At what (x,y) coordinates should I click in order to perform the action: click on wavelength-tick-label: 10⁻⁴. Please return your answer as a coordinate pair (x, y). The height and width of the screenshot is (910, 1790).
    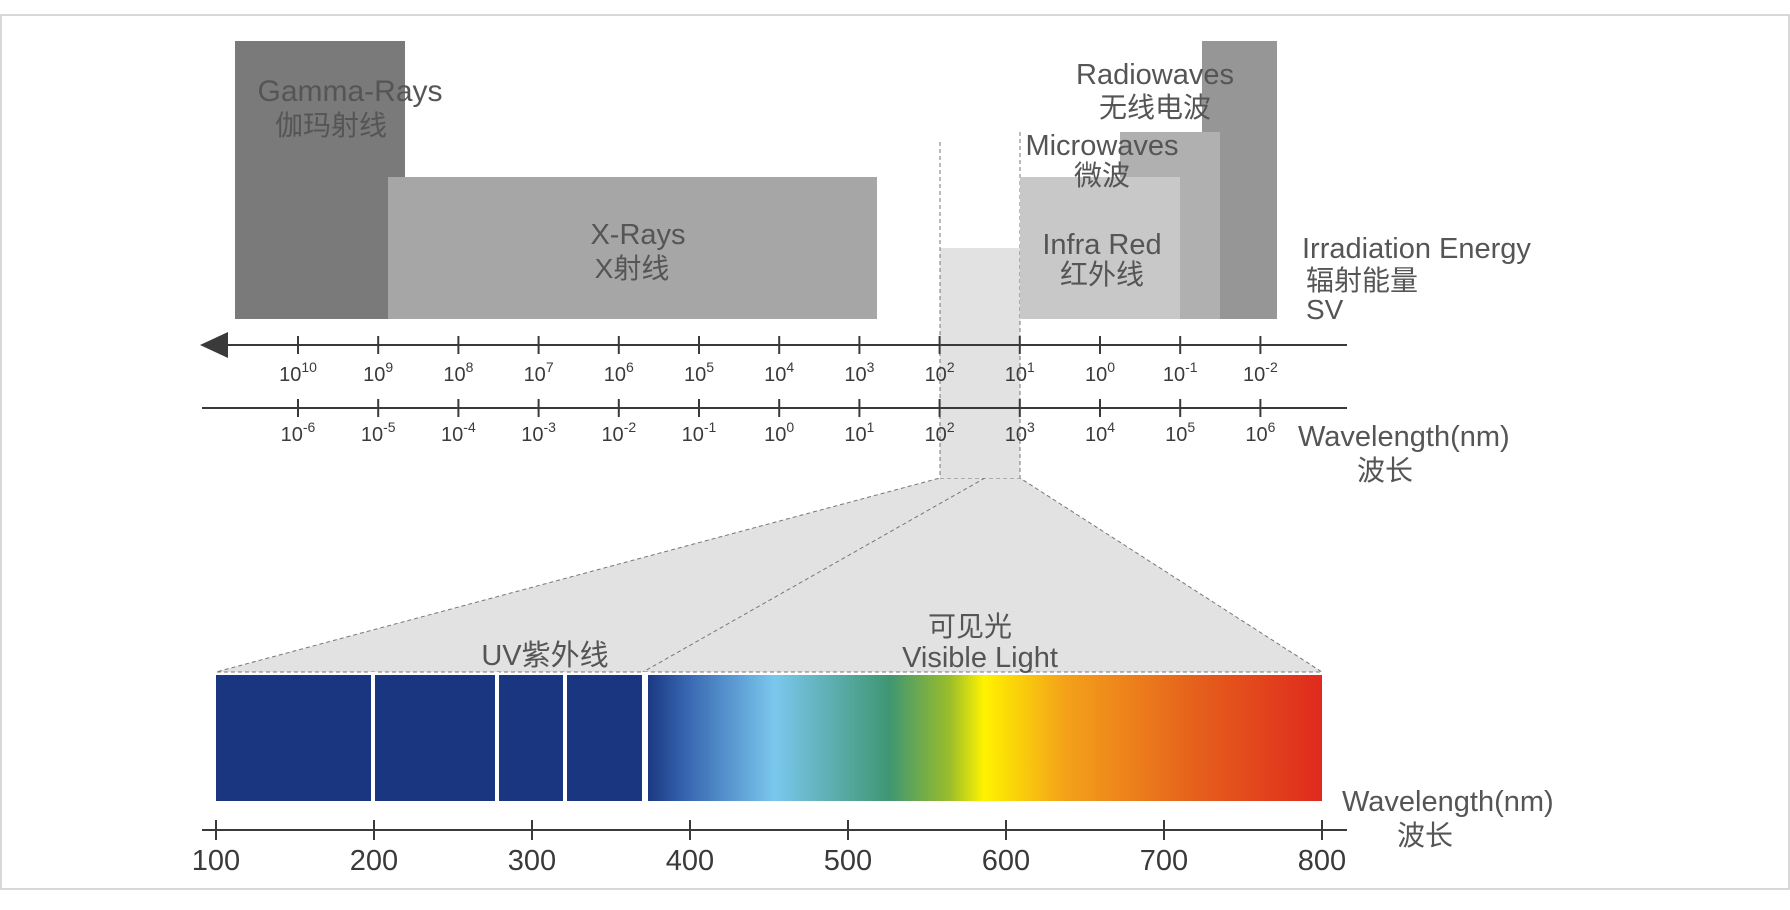
    Looking at the image, I should click on (458, 432).